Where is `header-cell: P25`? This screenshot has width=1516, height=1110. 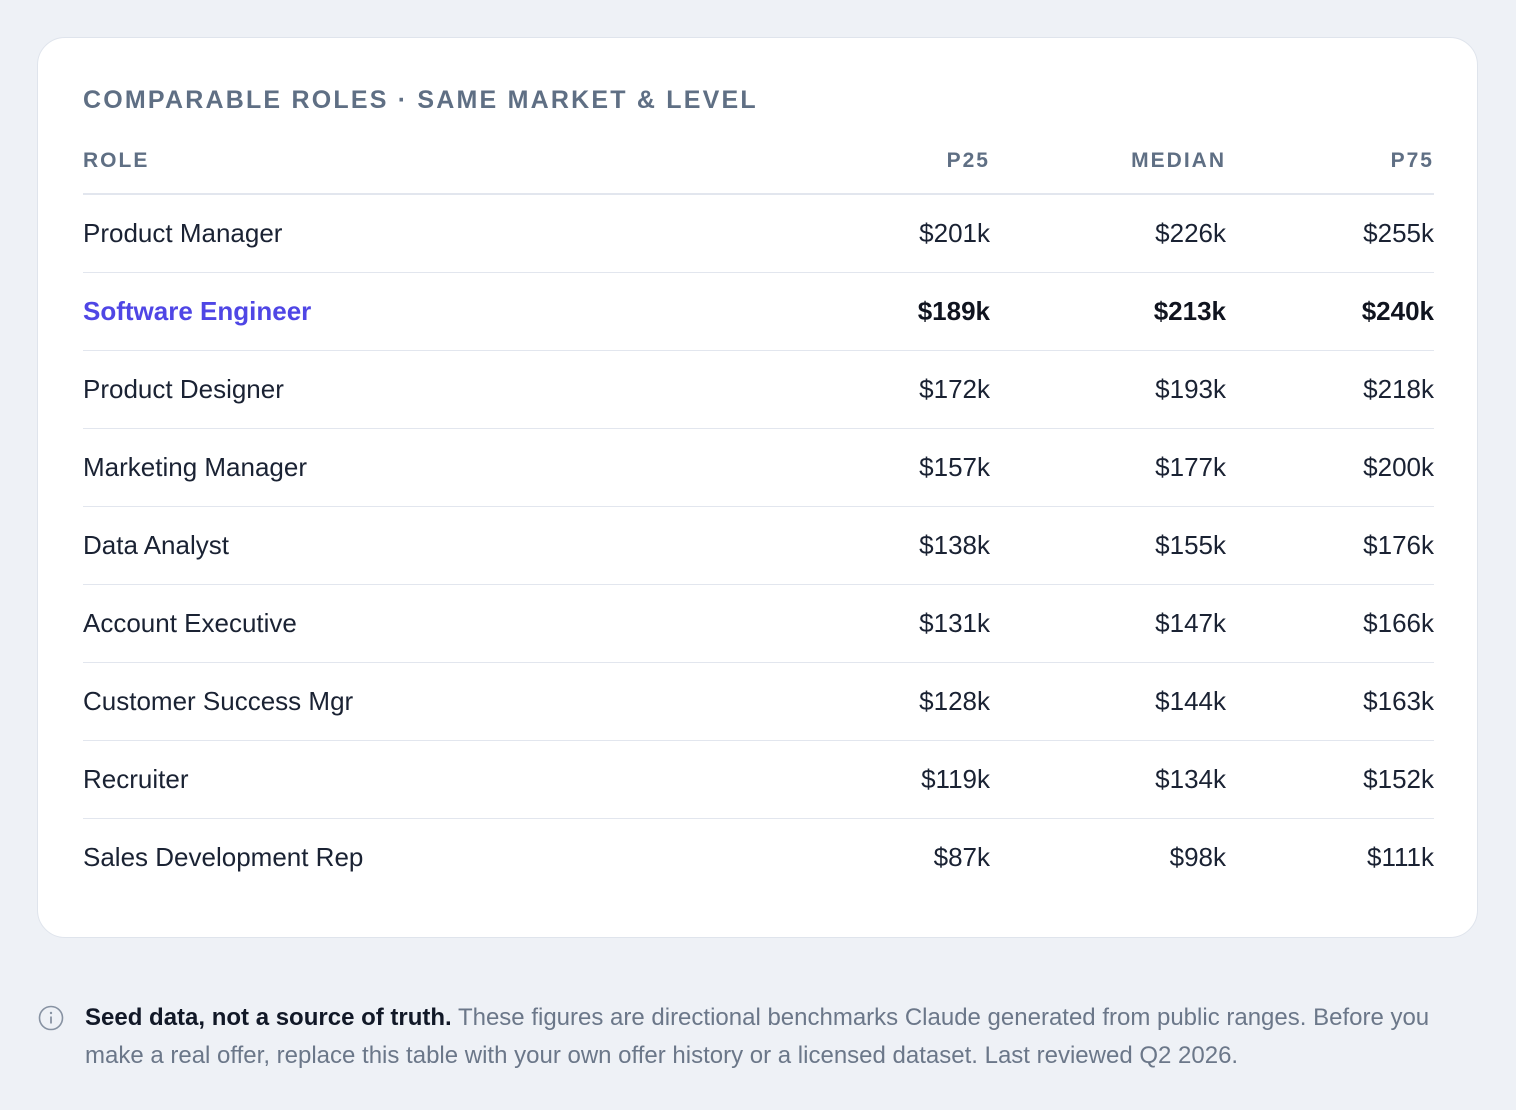 header-cell: P25 is located at coordinates (968, 160).